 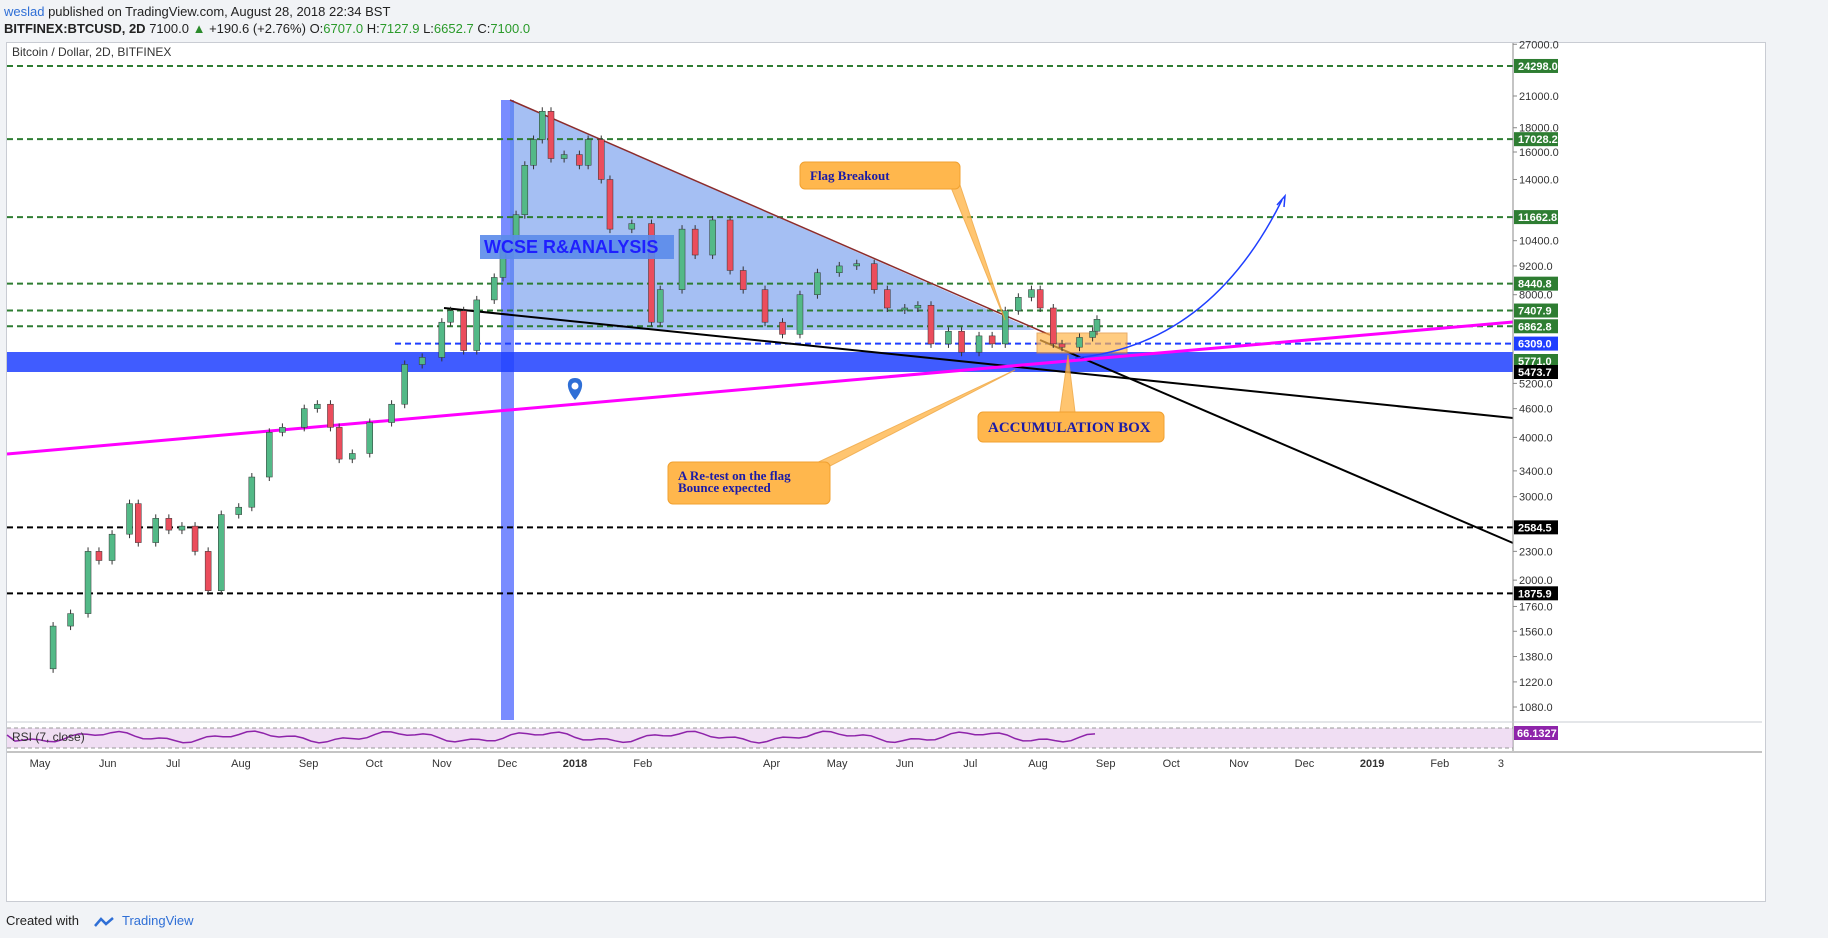 What do you see at coordinates (1536, 632) in the screenshot?
I see `price-tick-label: 1560.0` at bounding box center [1536, 632].